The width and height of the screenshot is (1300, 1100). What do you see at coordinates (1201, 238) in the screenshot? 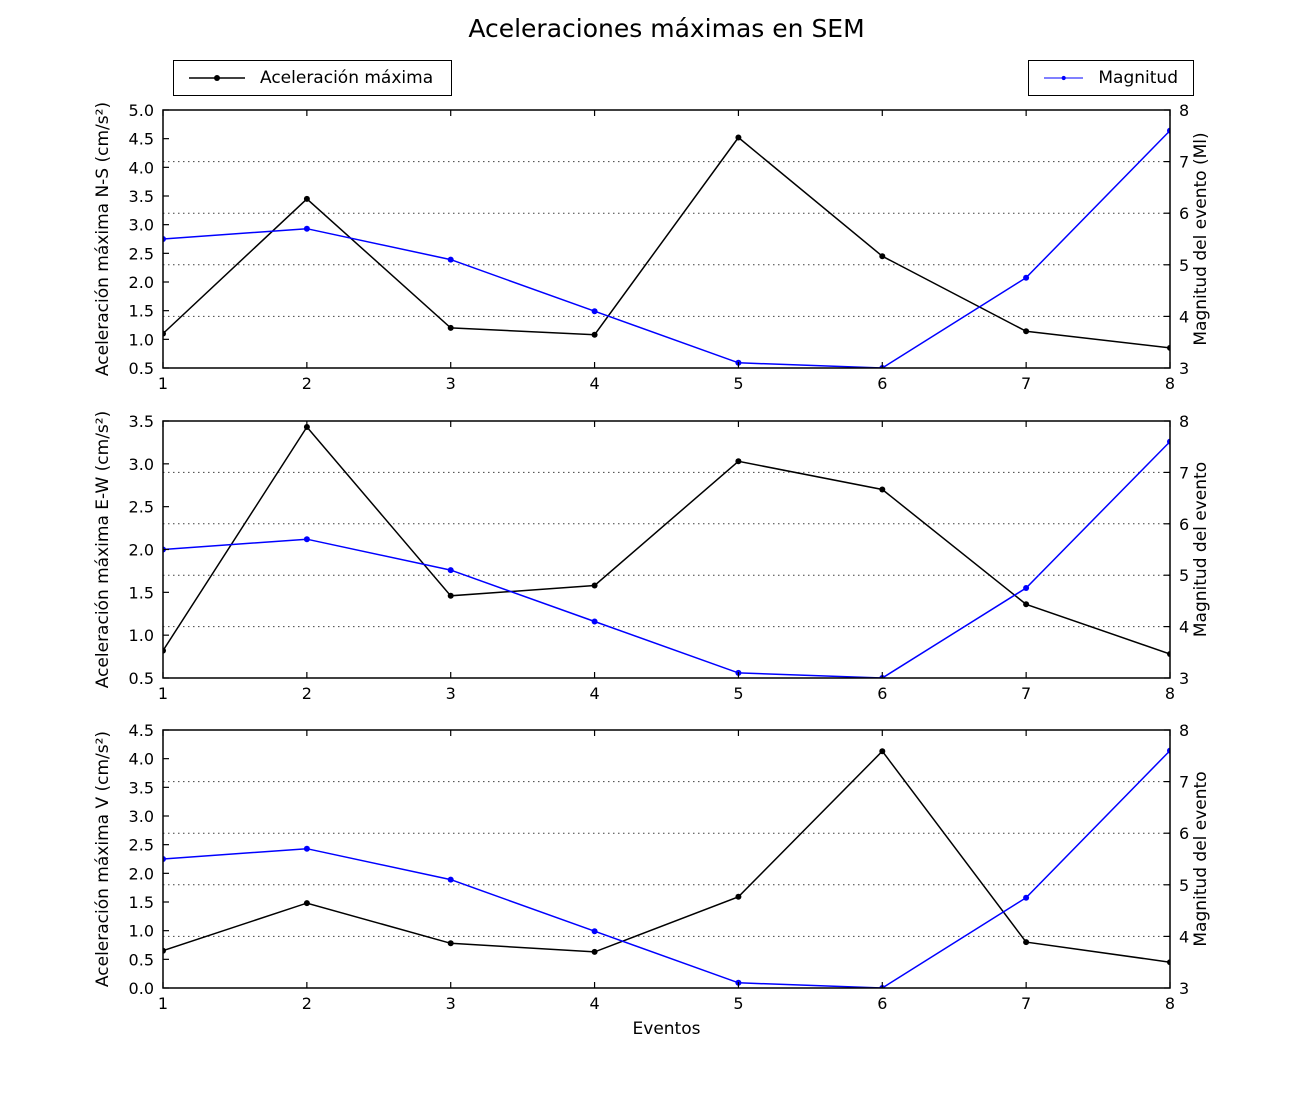
I see `y-axis-label-right: Magnitud del evento (Ml)` at bounding box center [1201, 238].